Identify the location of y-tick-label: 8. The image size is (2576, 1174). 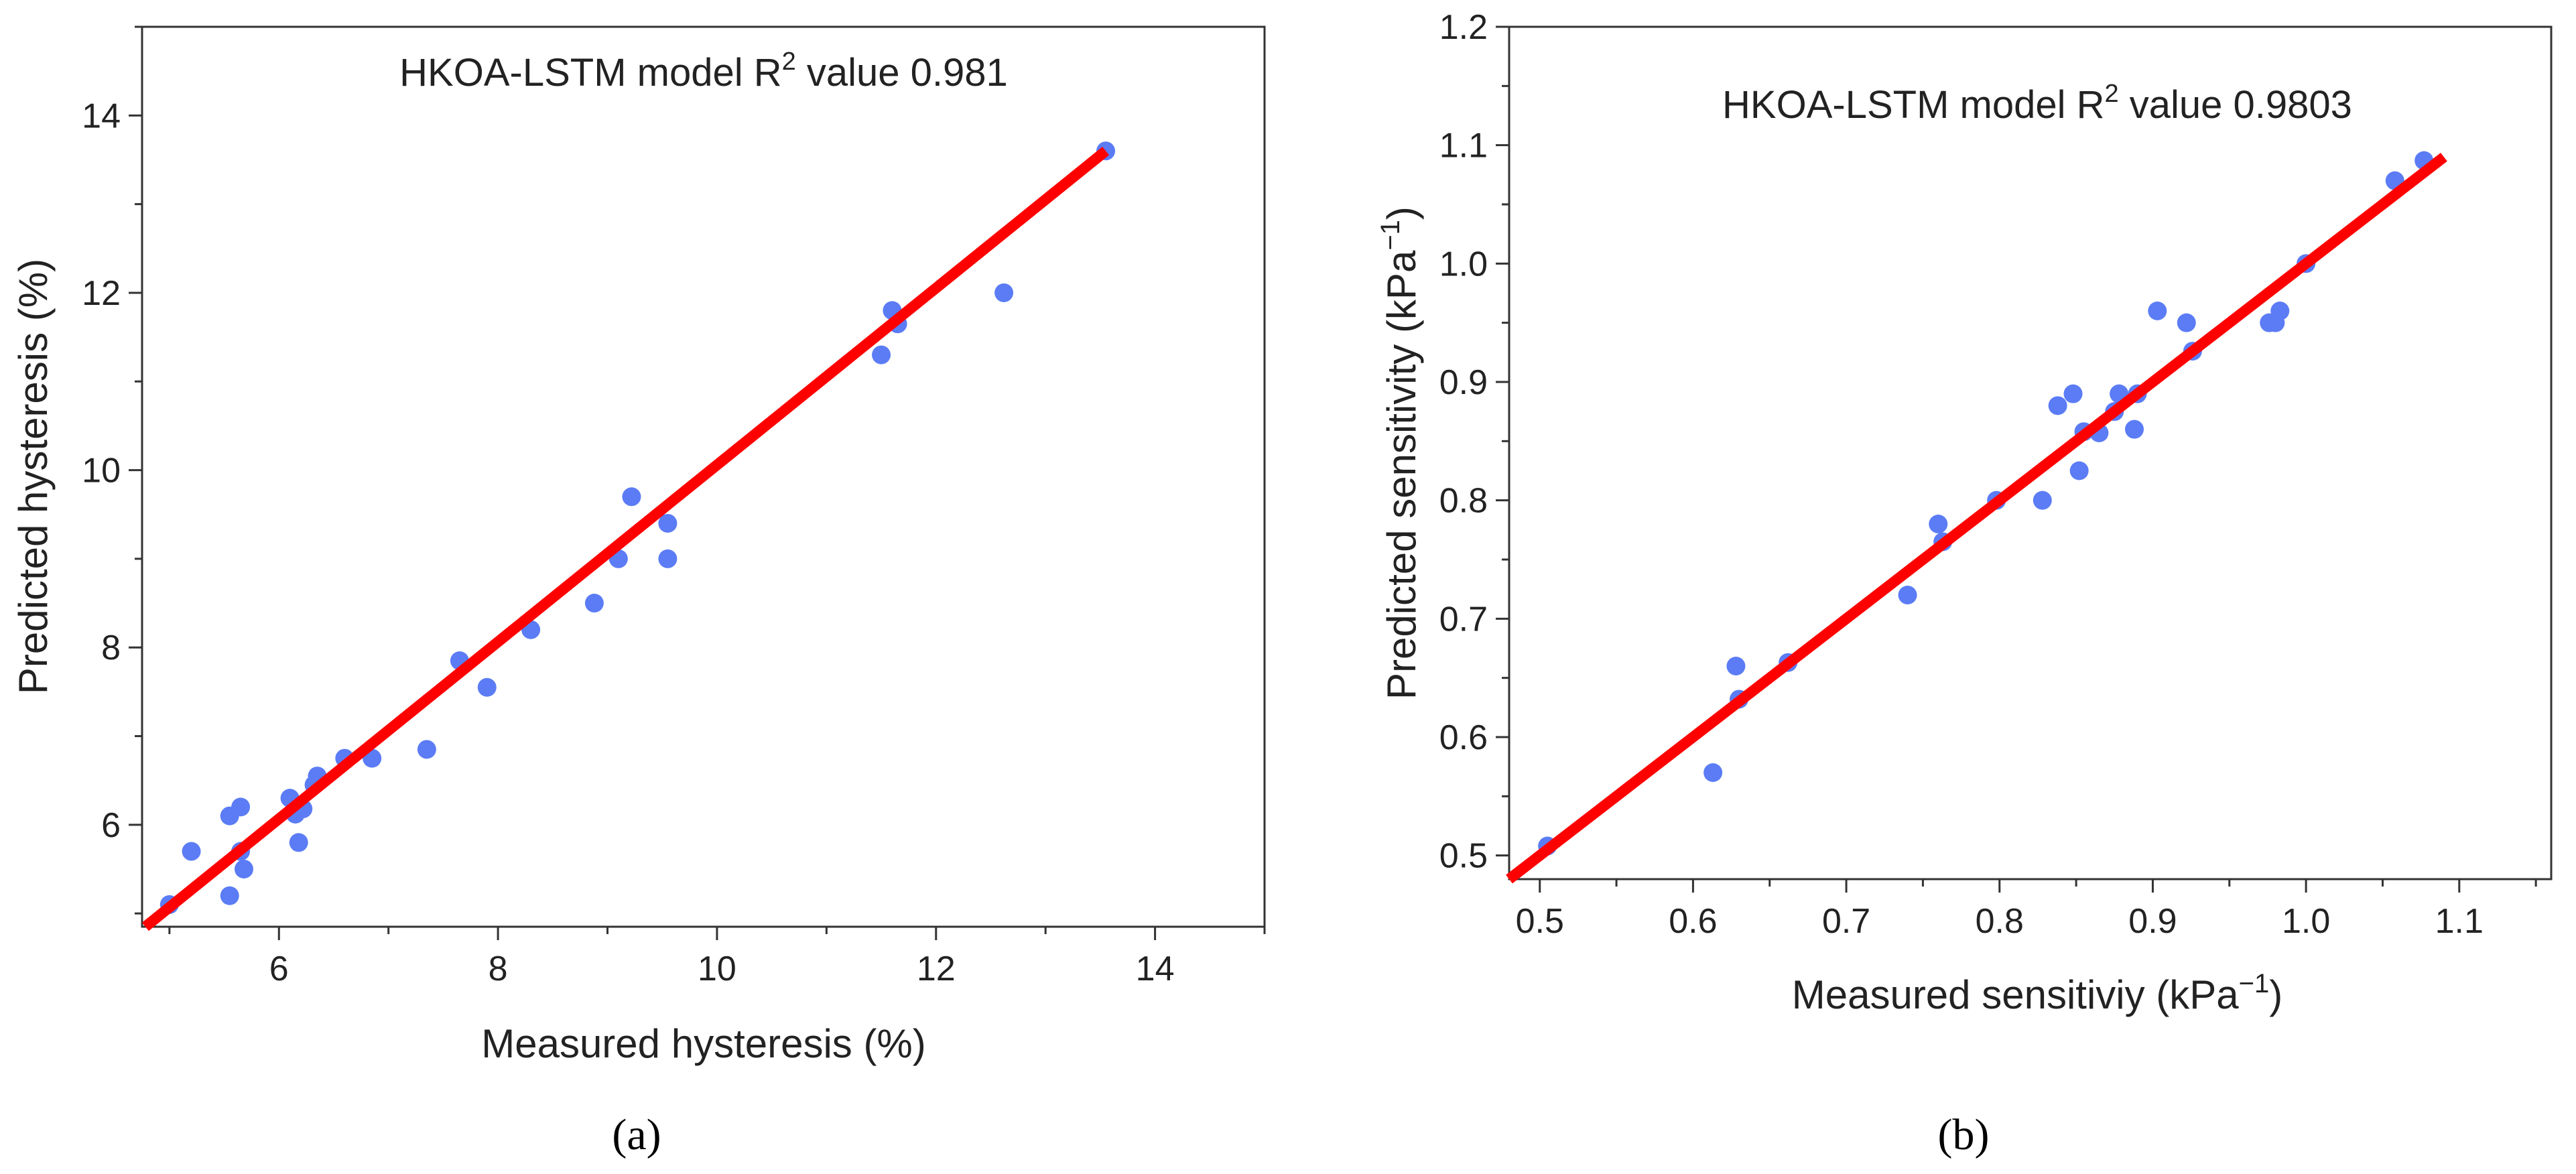
(111, 648).